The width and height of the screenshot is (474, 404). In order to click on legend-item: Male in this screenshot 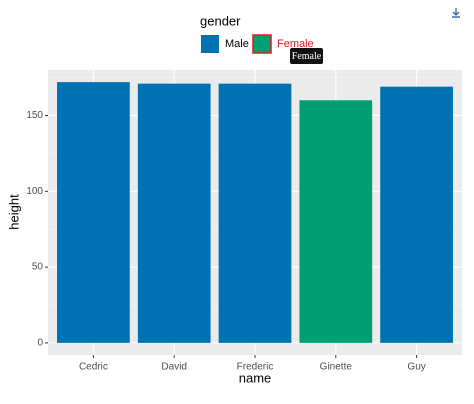, I will do `click(225, 44)`.